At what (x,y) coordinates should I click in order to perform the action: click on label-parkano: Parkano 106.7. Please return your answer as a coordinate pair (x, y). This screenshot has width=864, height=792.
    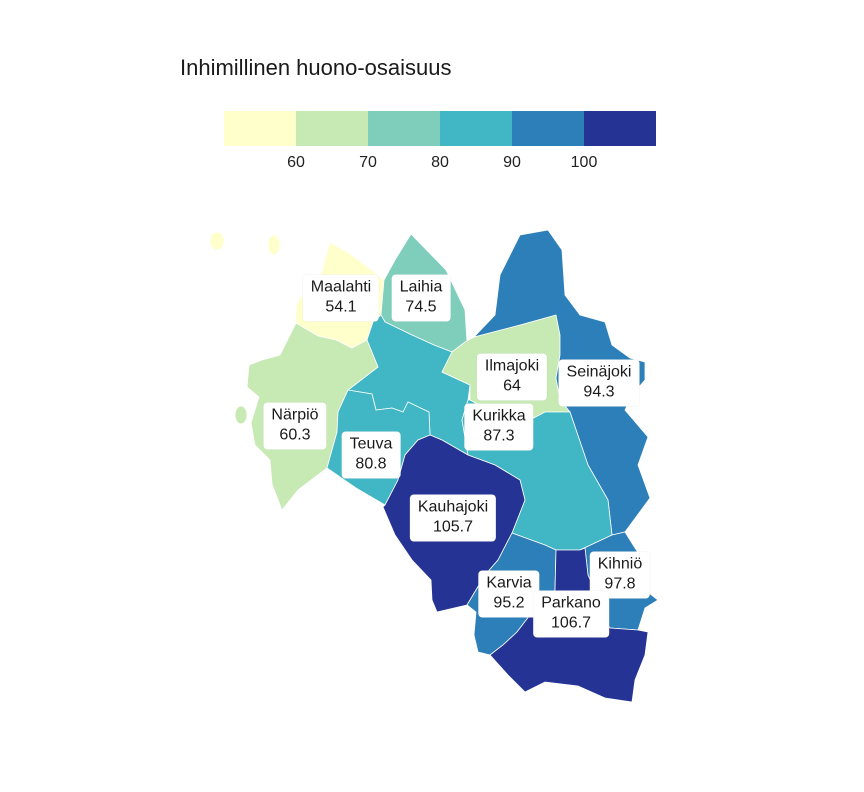
    Looking at the image, I should click on (571, 614).